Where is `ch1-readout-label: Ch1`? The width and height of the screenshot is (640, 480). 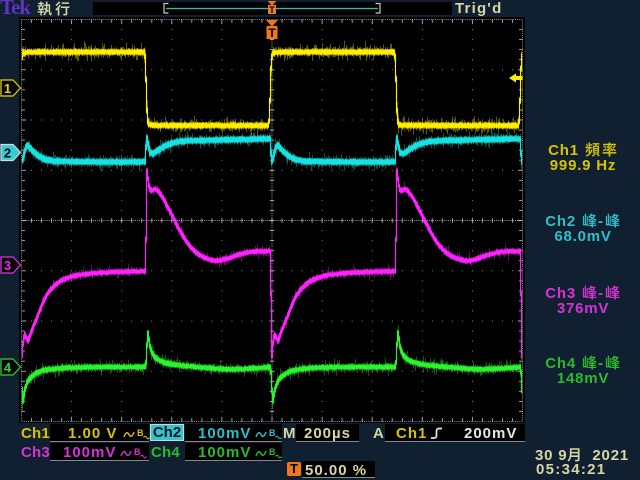 ch1-readout-label: Ch1 is located at coordinates (35, 433).